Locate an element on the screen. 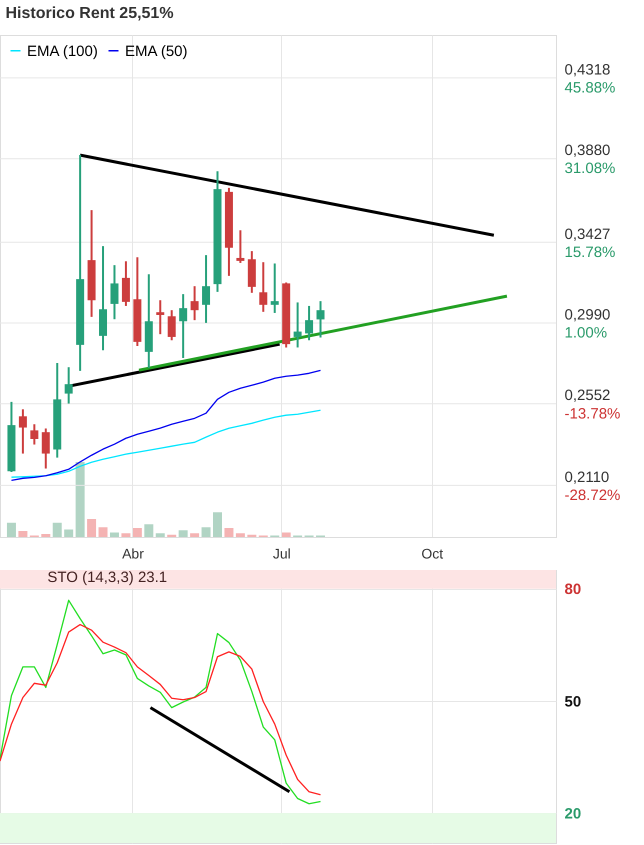  y-tick-label: 0,3427 is located at coordinates (587, 234).